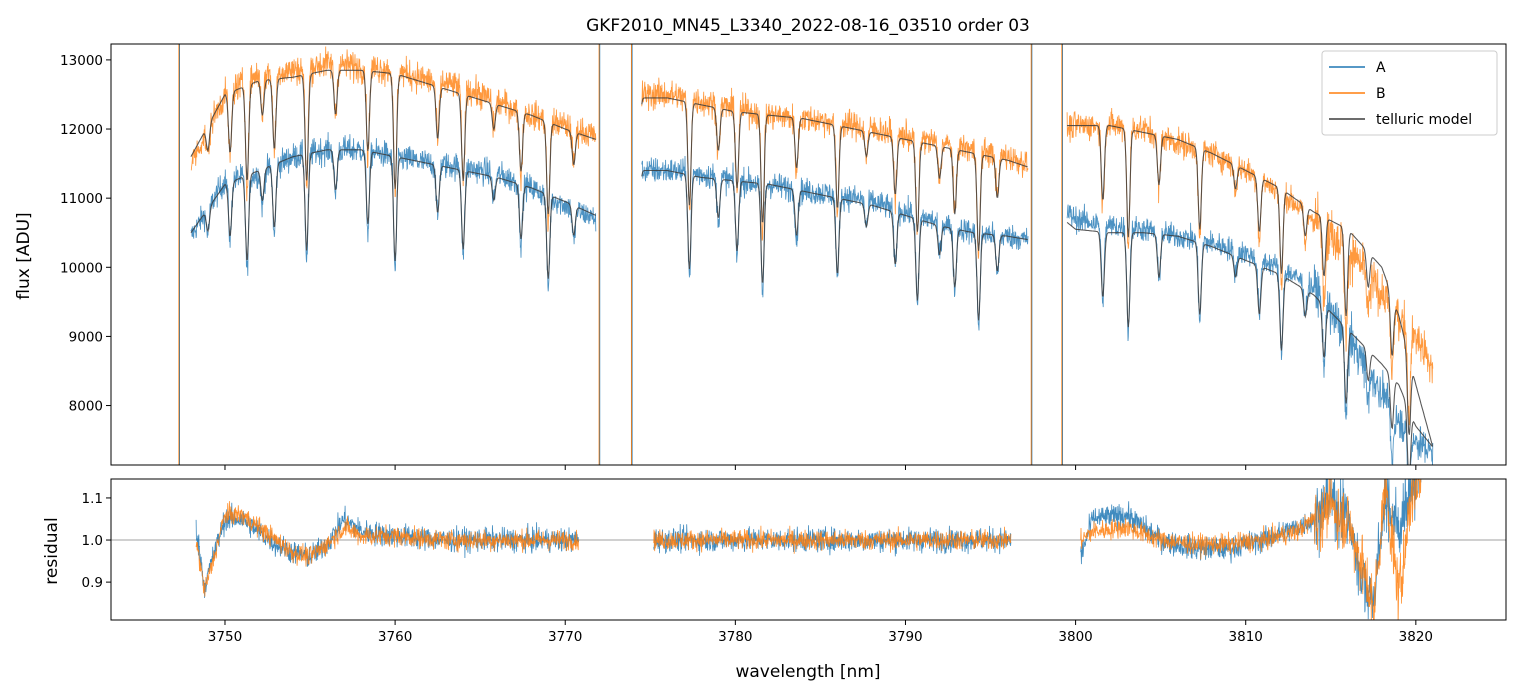 Image resolution: width=1520 pixels, height=700 pixels. What do you see at coordinates (820, 632) in the screenshot?
I see `residual-x-ticks: 3750 3760 3770 3780 3790 3800 3810 3820` at bounding box center [820, 632].